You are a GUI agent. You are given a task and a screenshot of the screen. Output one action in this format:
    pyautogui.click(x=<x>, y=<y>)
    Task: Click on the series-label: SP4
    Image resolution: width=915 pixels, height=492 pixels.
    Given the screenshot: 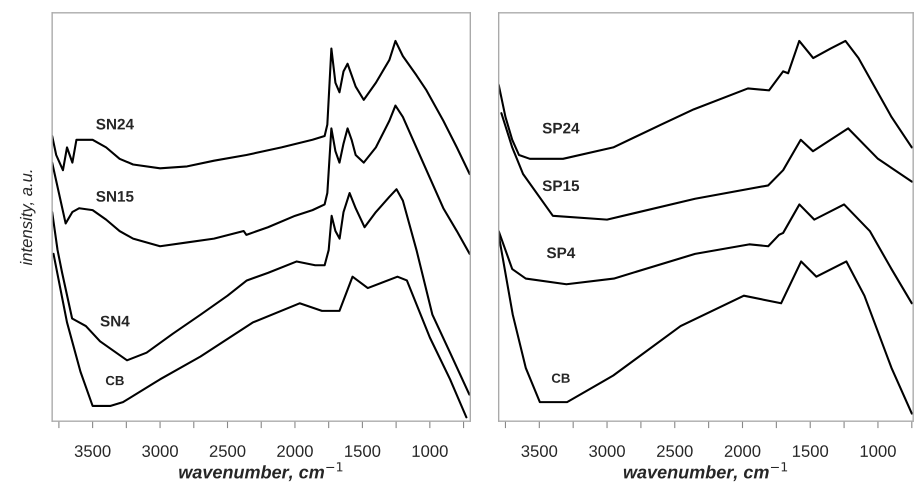 What is the action you would take?
    pyautogui.click(x=561, y=252)
    